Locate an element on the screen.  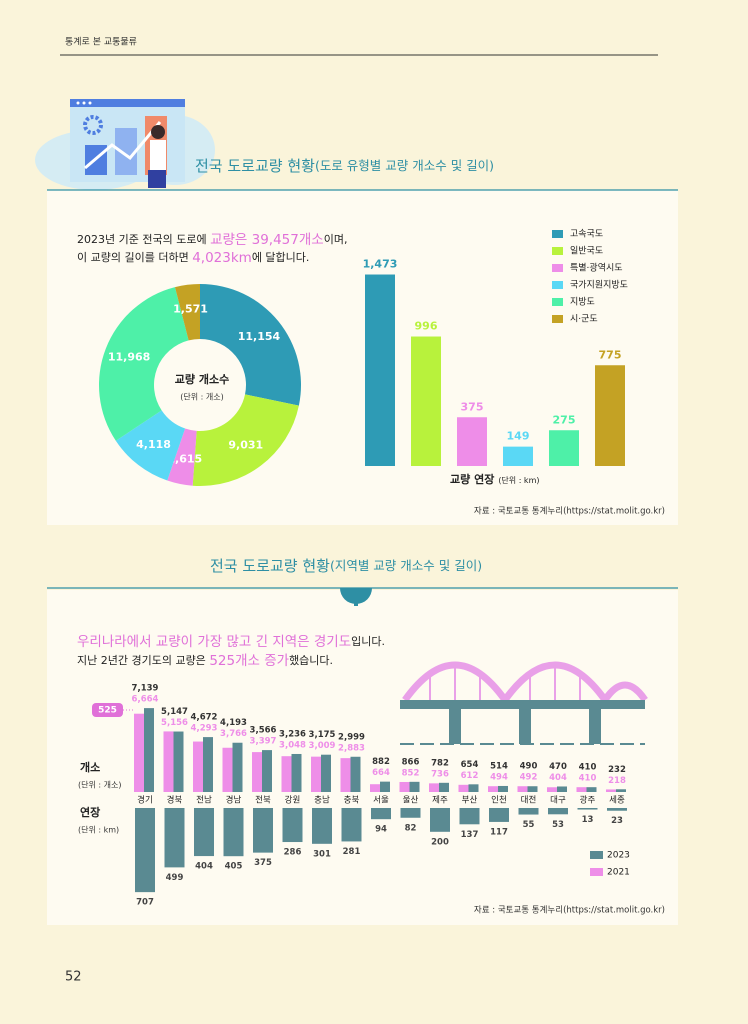
x-tick-label: 광주 is located at coordinates (588, 800).